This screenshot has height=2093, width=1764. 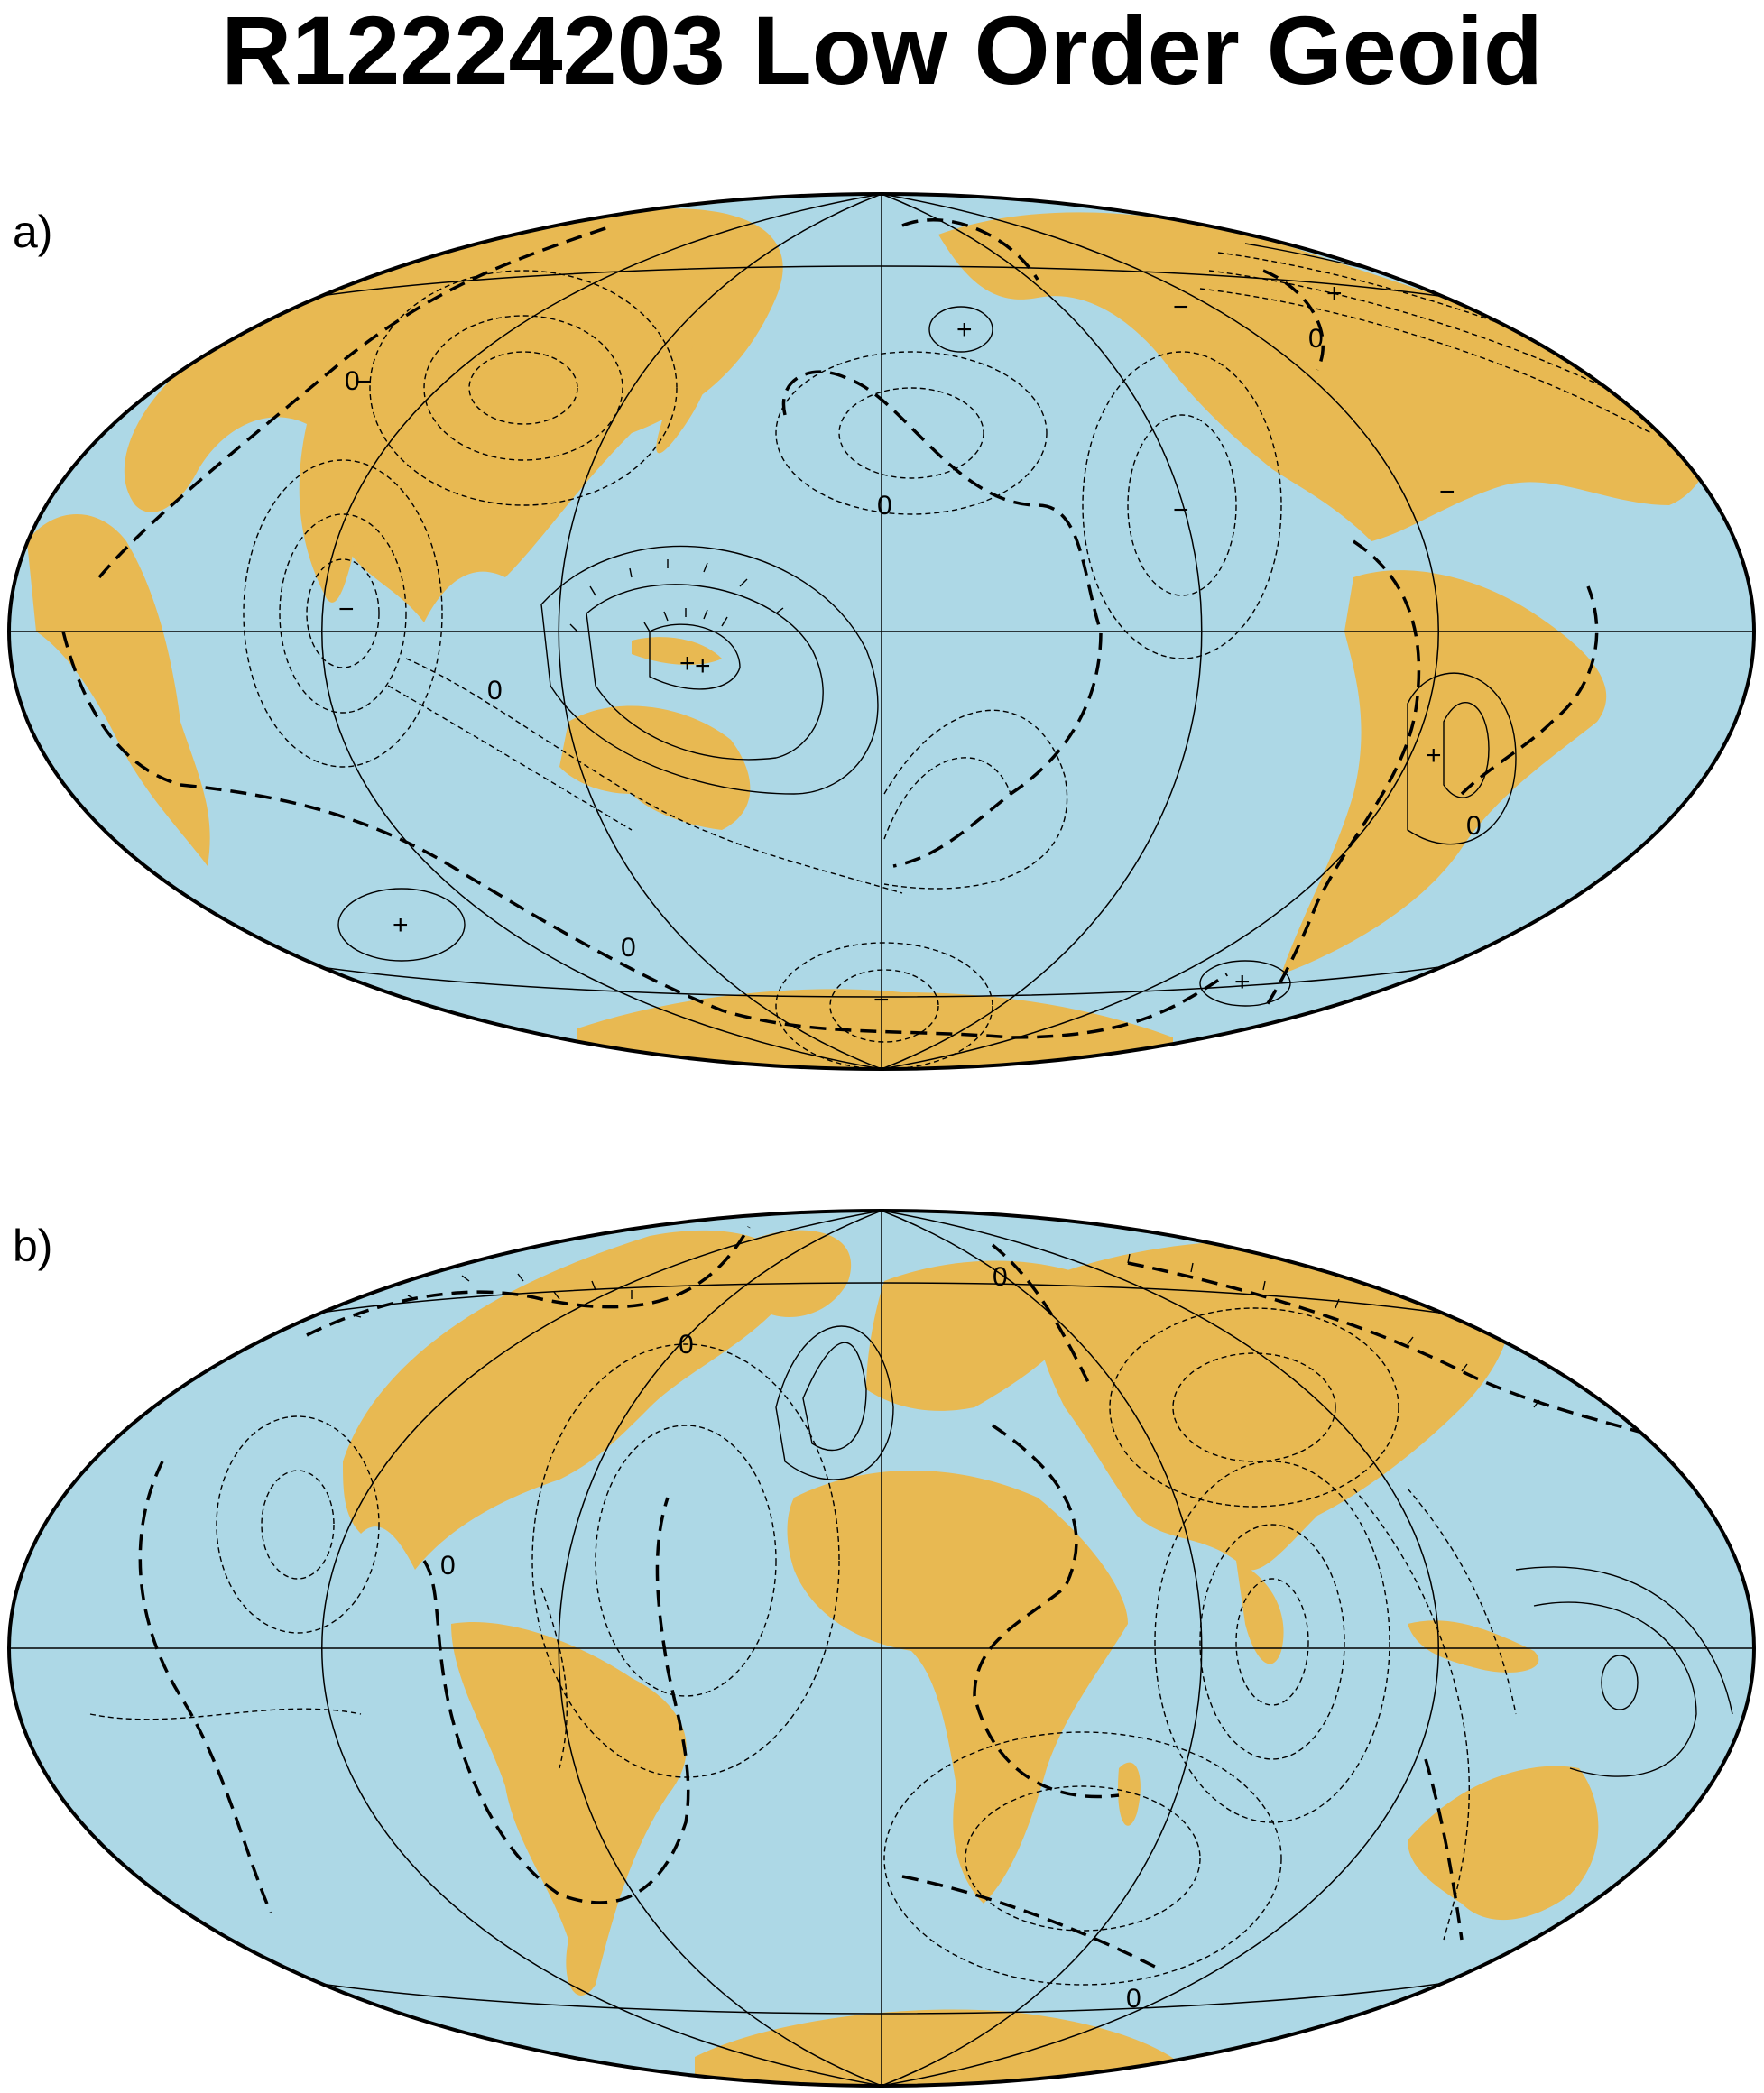 What do you see at coordinates (676, 595) in the screenshot?
I see `panel-a-tick-marks` at bounding box center [676, 595].